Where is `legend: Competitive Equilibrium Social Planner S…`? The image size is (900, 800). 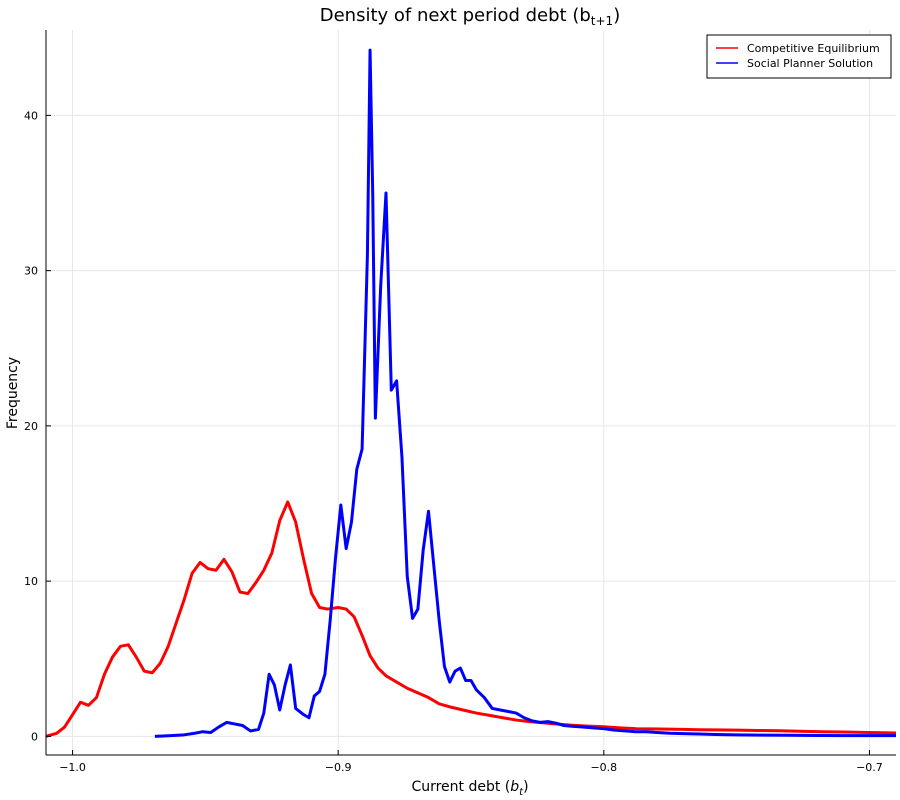
legend: Competitive Equilibrium Social Planner S… is located at coordinates (799, 56).